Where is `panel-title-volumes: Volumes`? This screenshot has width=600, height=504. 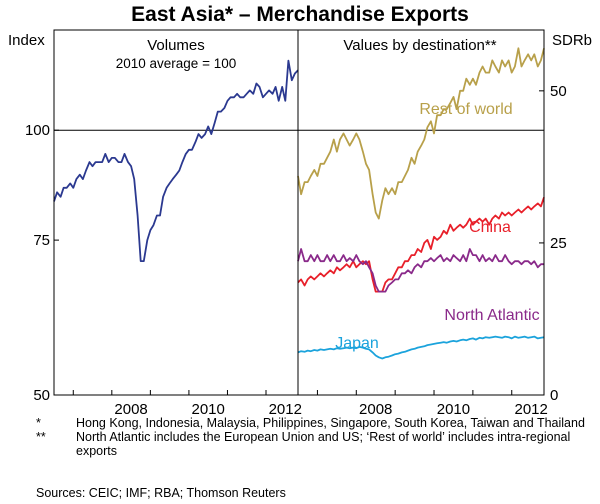 panel-title-volumes: Volumes is located at coordinates (176, 45).